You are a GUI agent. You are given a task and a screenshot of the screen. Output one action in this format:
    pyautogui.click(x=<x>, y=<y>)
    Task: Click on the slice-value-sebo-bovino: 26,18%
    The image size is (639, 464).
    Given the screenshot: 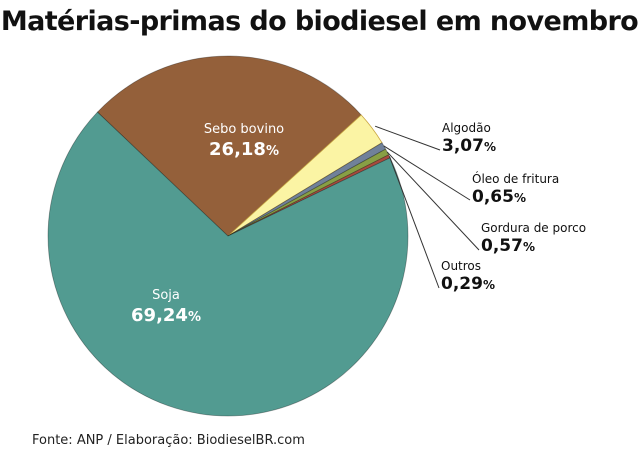 What is the action you would take?
    pyautogui.click(x=244, y=149)
    